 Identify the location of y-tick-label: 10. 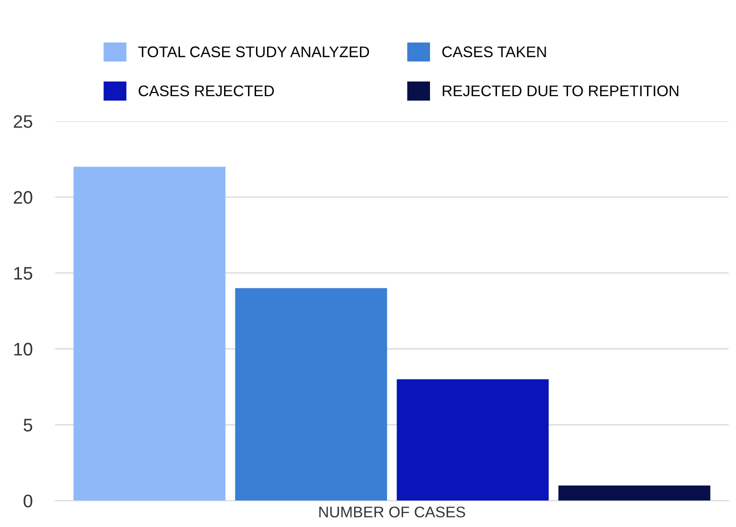
(23, 349).